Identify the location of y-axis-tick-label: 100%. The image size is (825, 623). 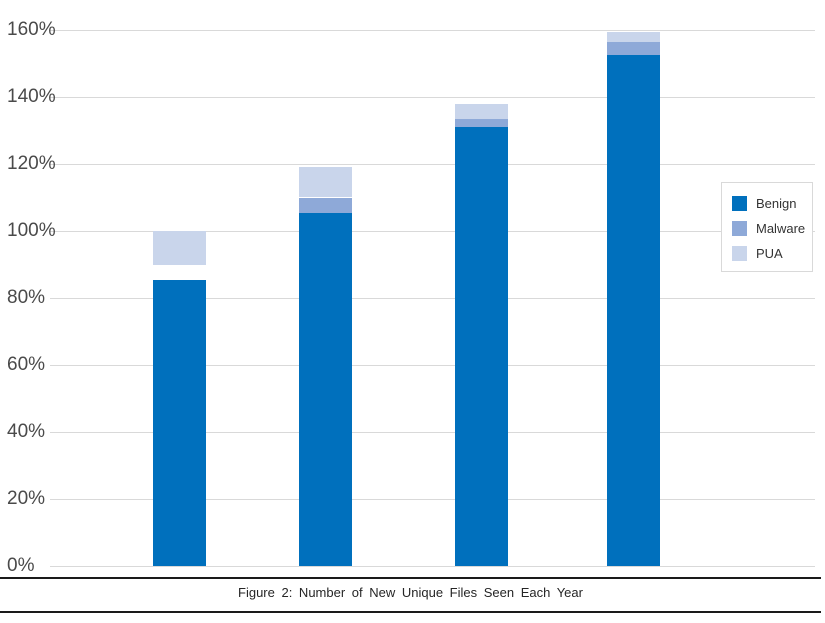
(31, 230).